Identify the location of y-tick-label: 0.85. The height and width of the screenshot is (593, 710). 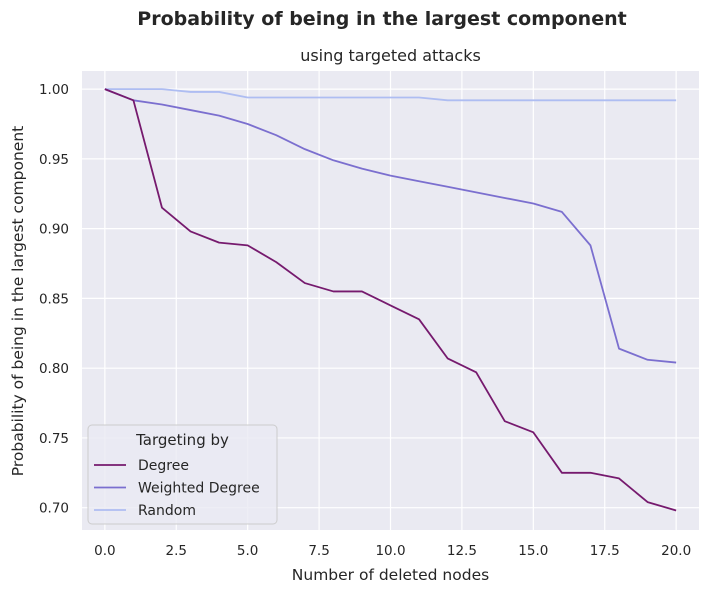
(54, 299).